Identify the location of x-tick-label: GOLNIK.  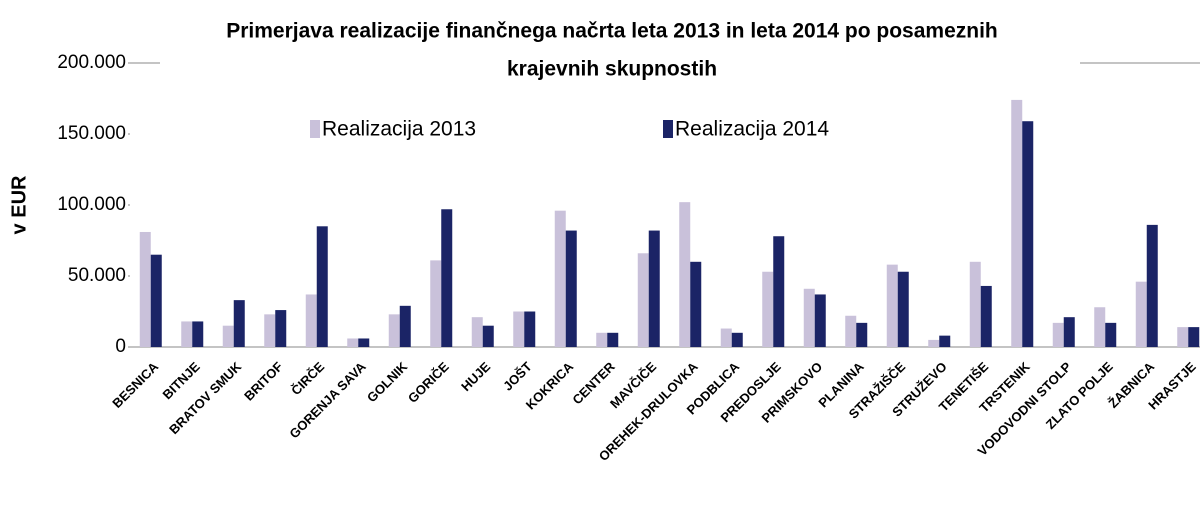
(387, 382).